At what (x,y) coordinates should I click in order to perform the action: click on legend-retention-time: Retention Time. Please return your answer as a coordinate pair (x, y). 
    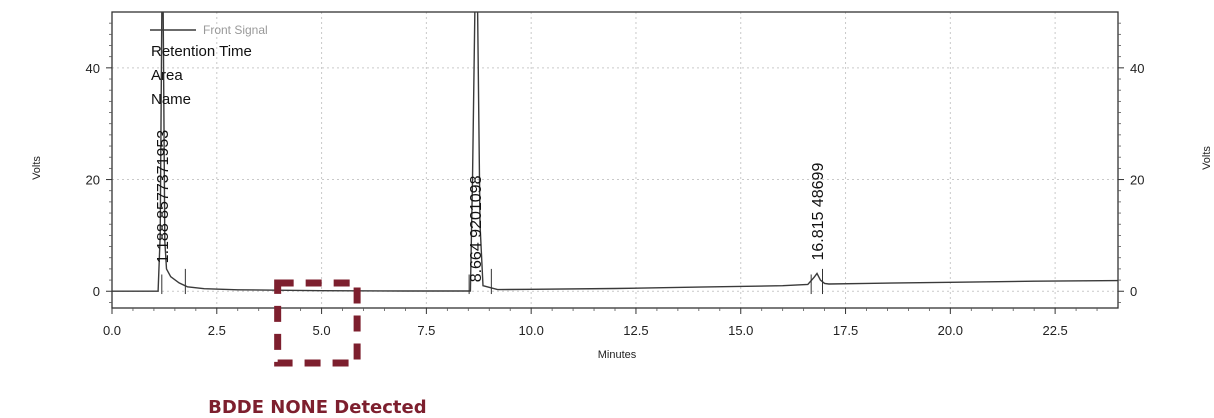
    Looking at the image, I should click on (201, 51).